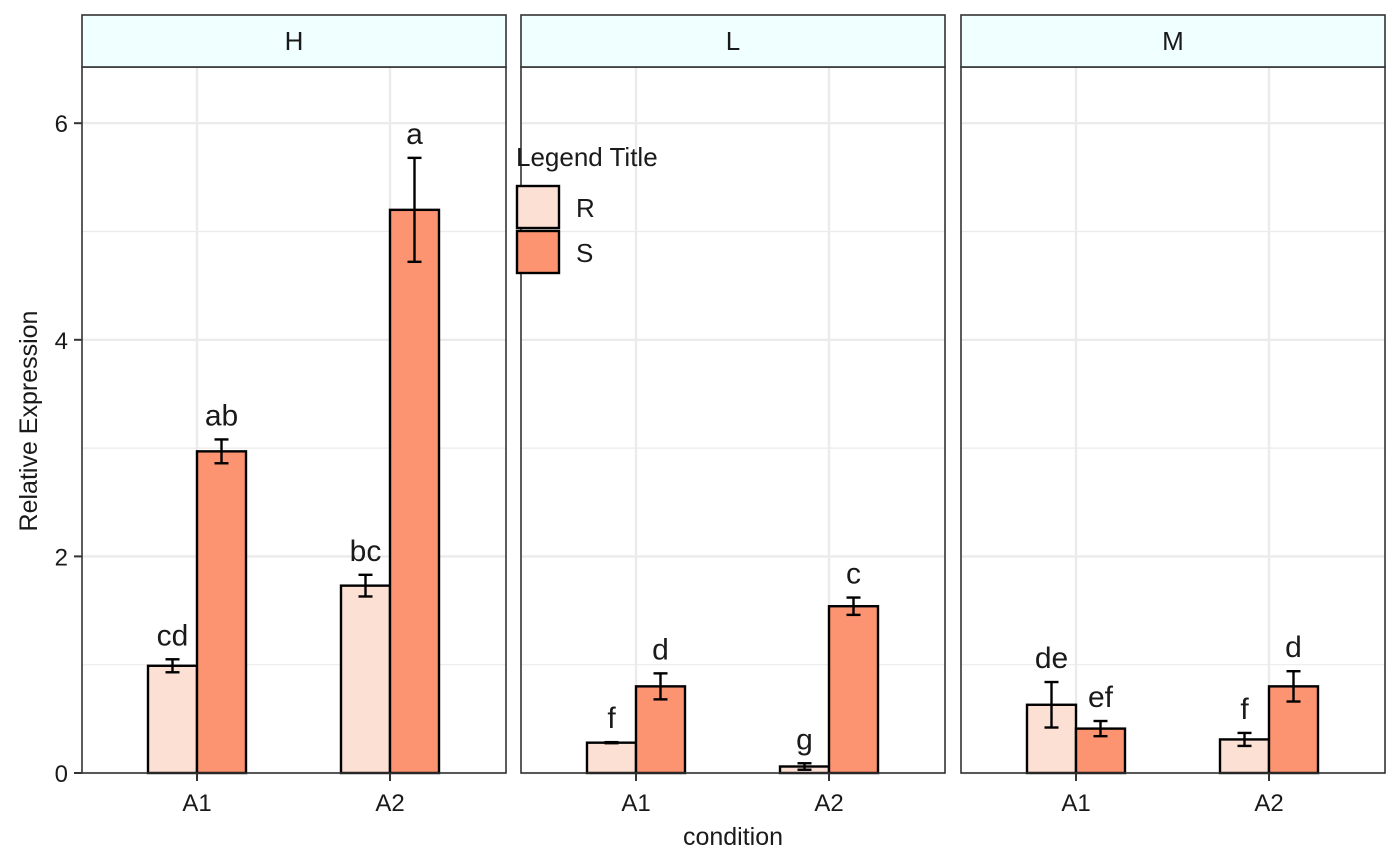 This screenshot has height=866, width=1400. What do you see at coordinates (853, 574) in the screenshot?
I see `significance-label: c` at bounding box center [853, 574].